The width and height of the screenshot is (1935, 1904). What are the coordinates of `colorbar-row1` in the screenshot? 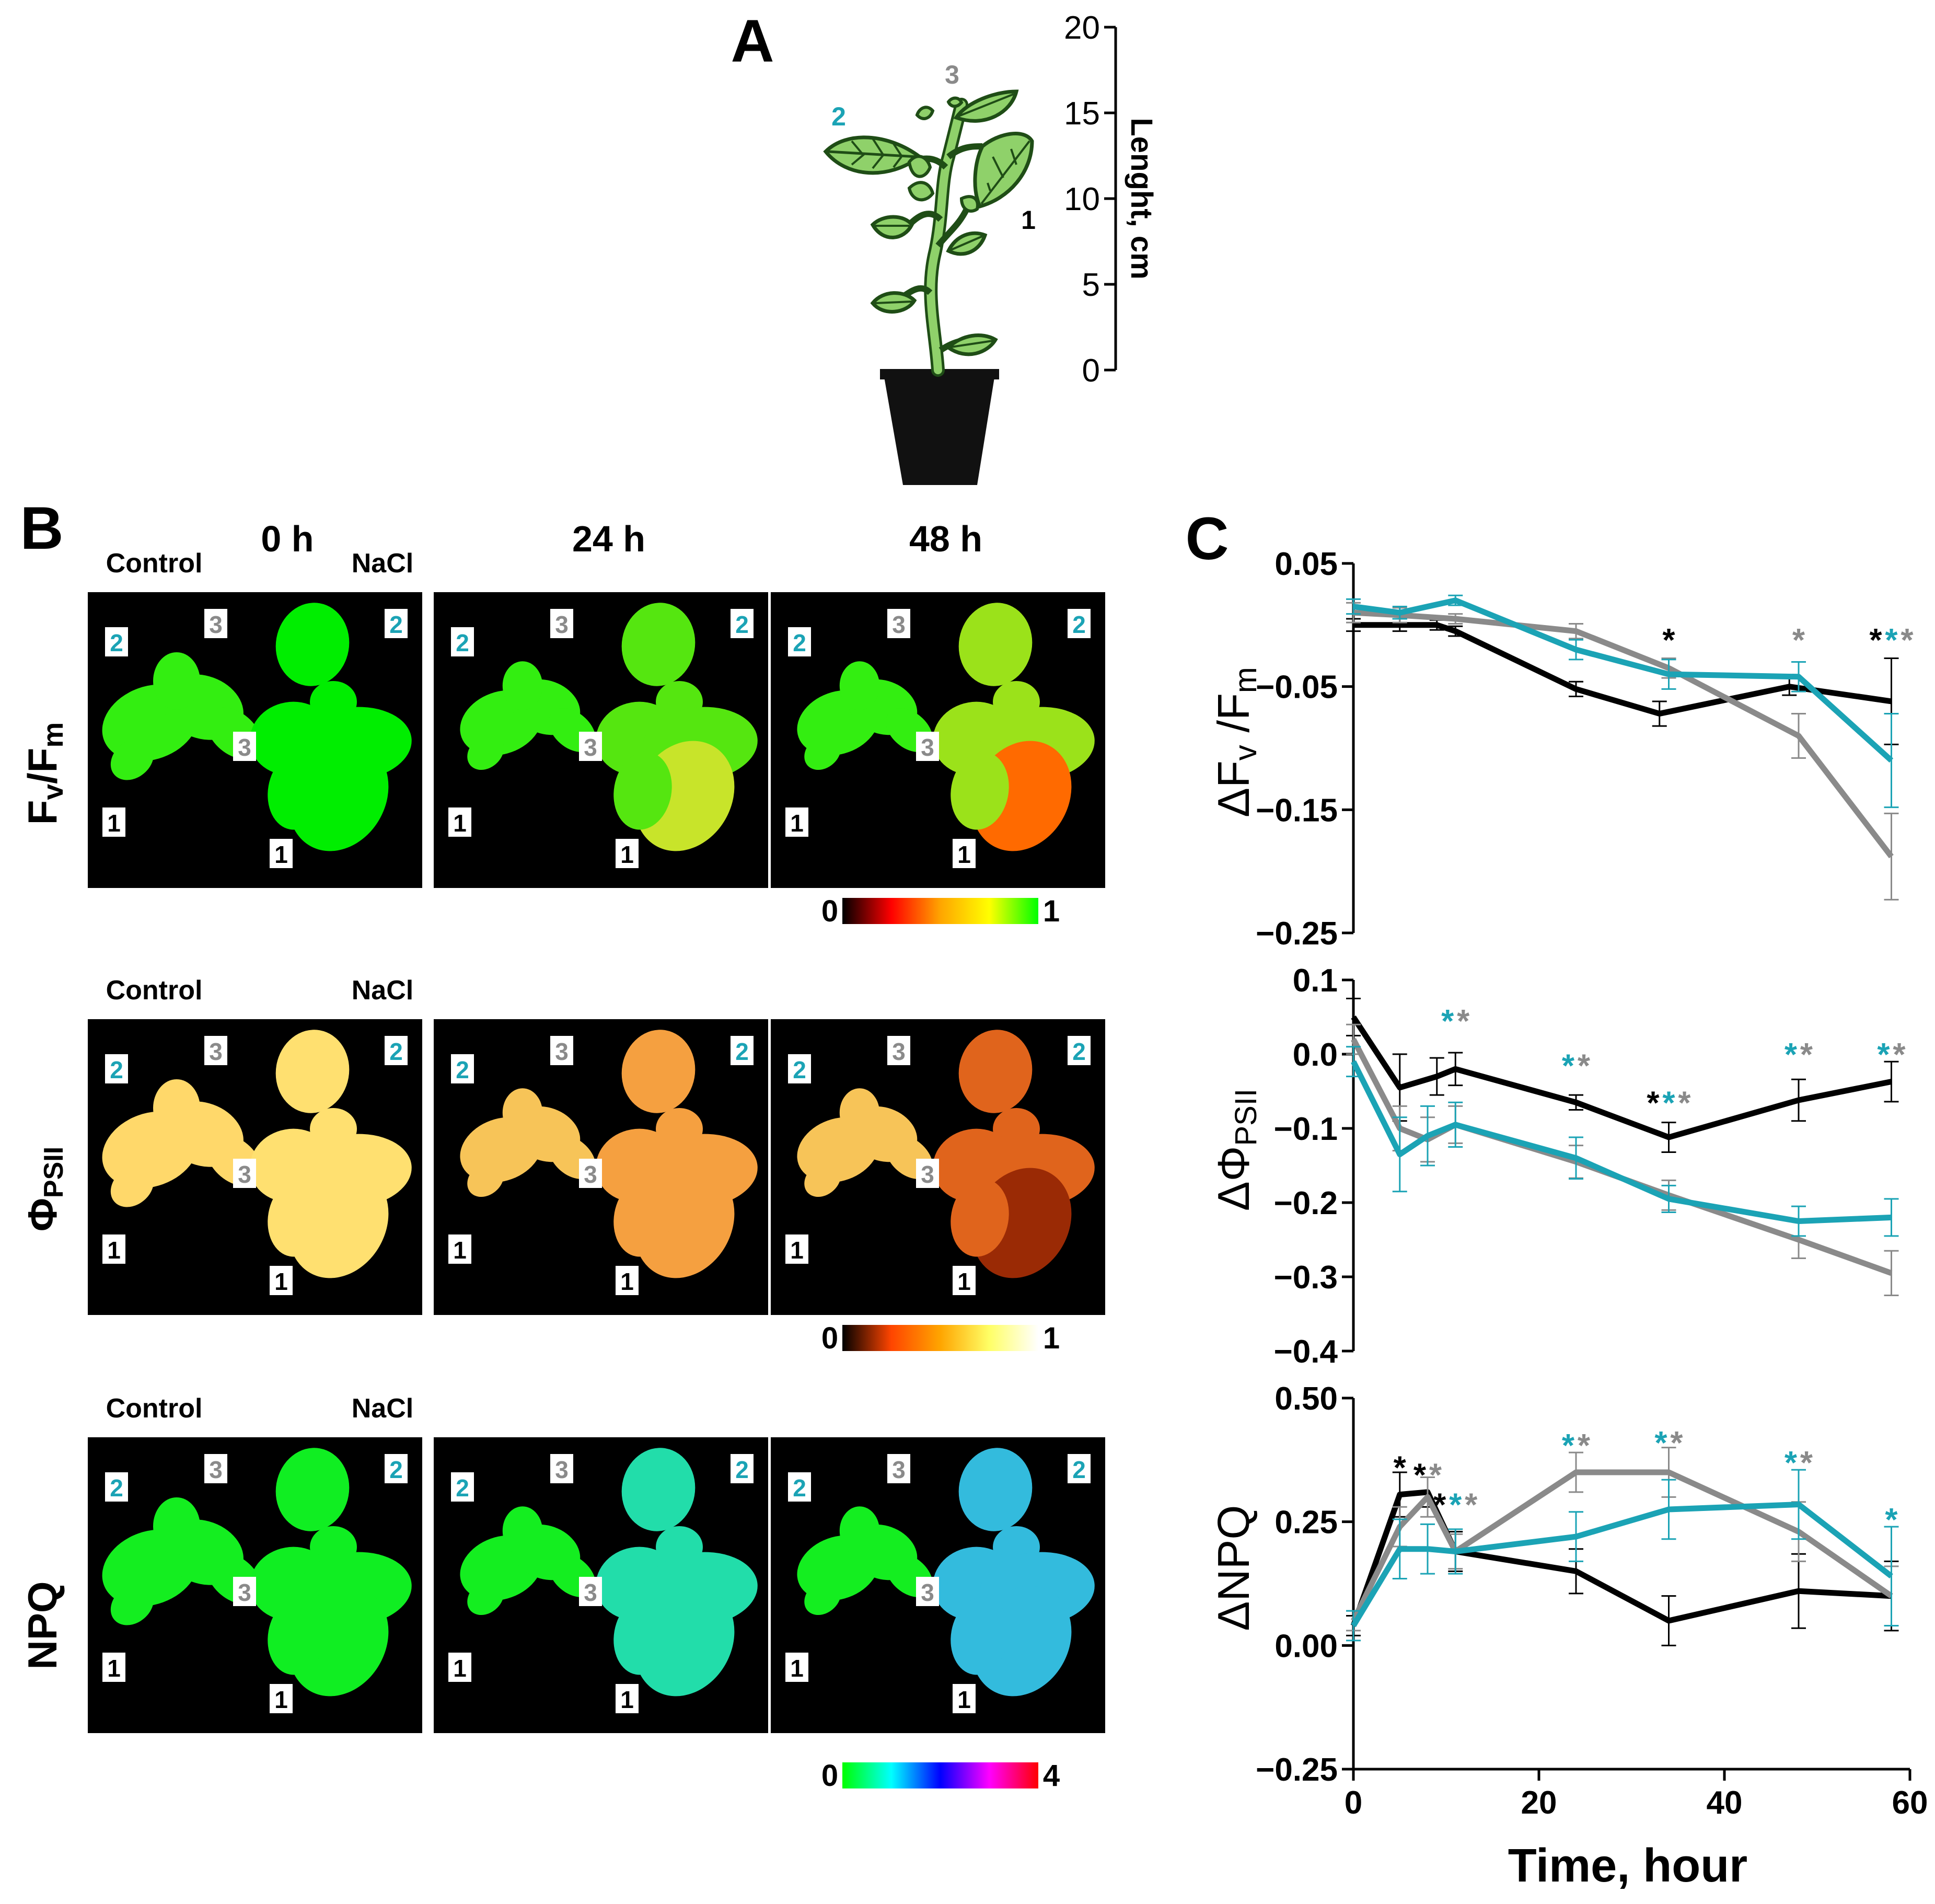 It's located at (940, 911).